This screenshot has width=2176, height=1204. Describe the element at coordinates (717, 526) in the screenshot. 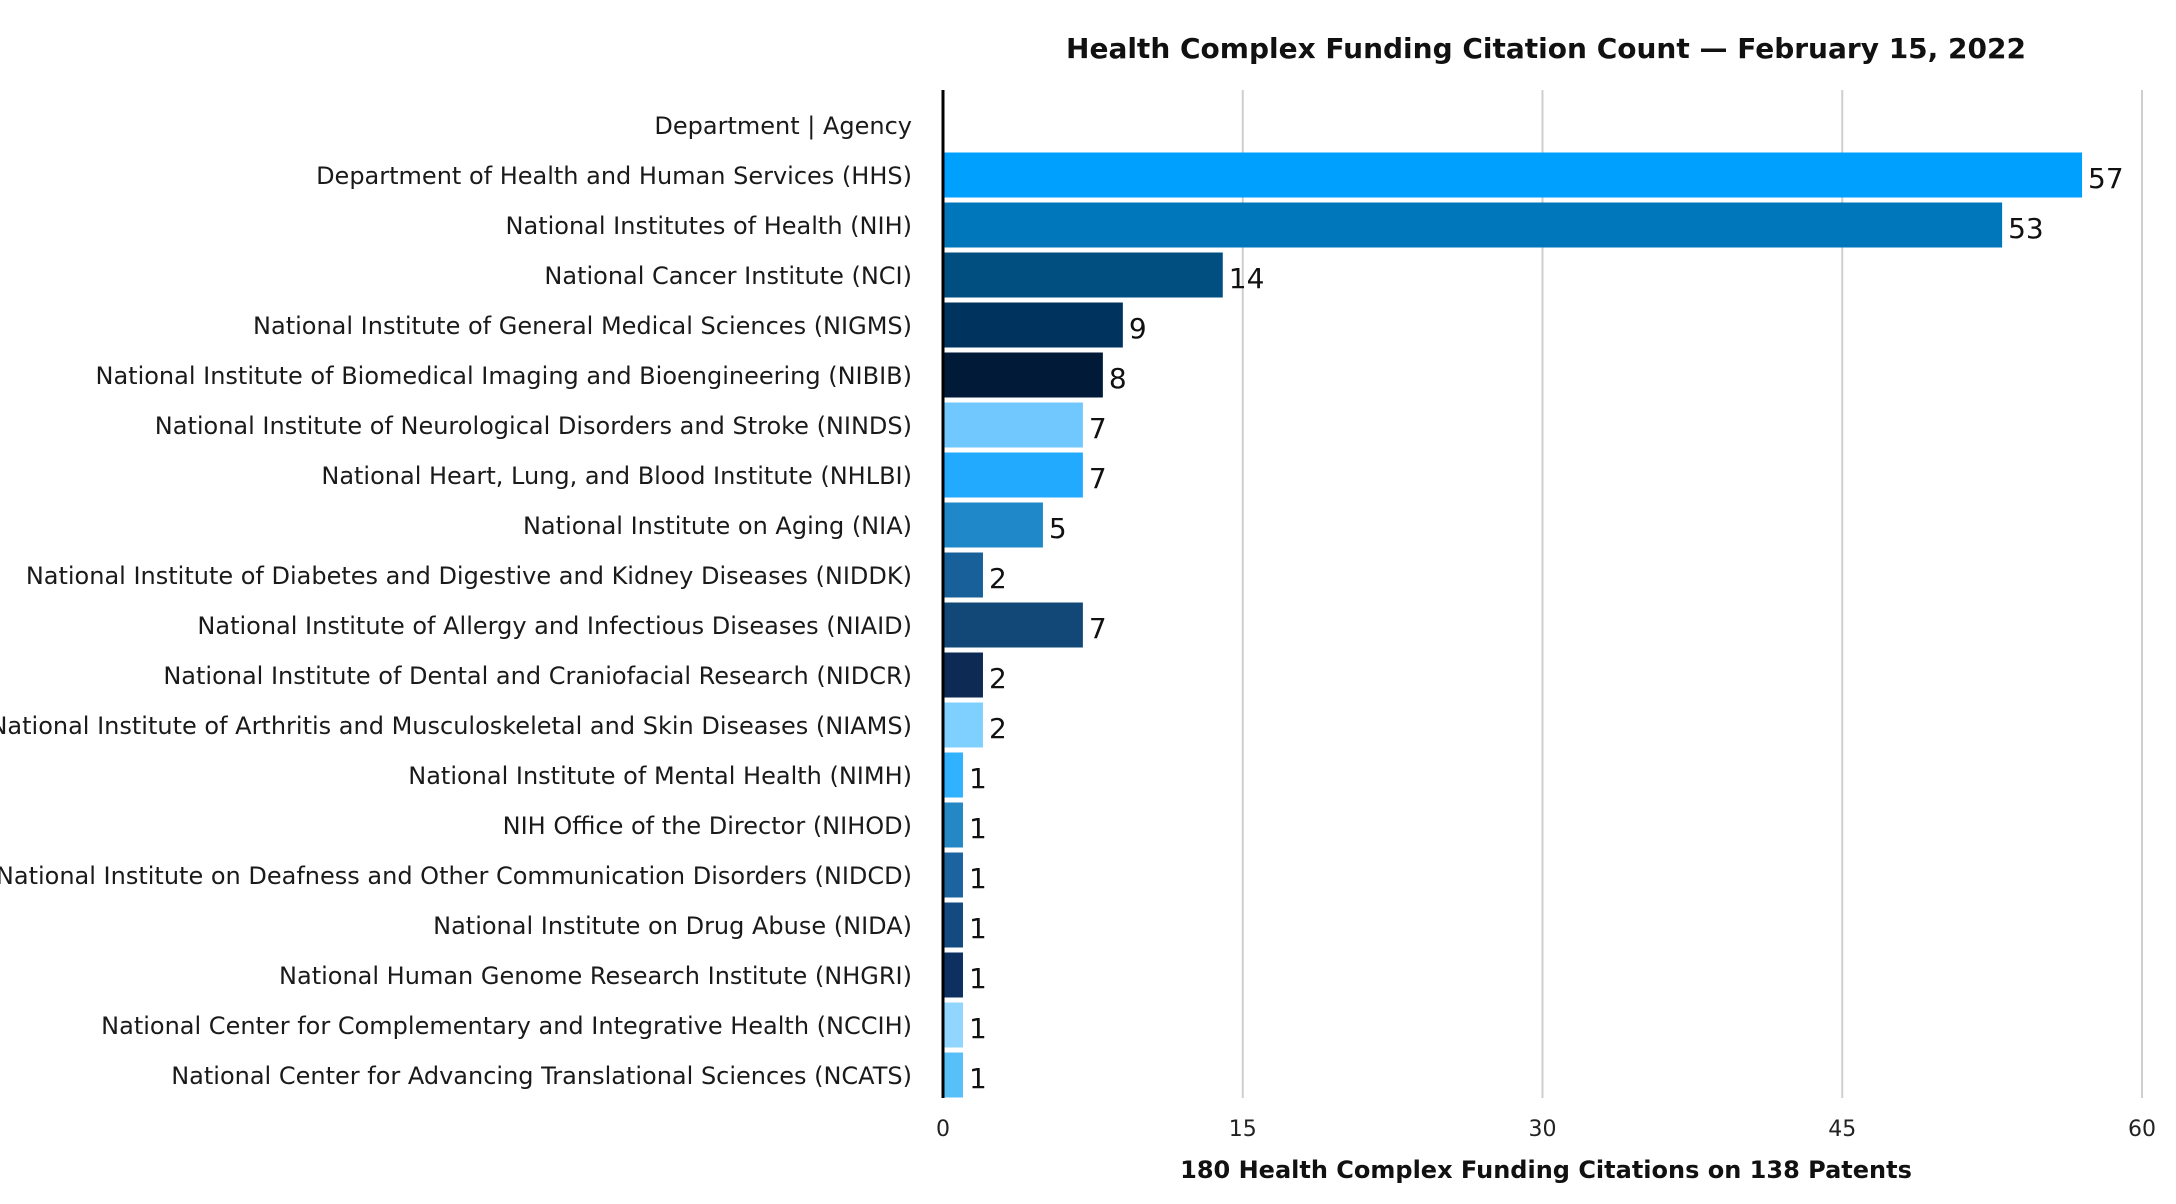

I see `category-label: National Institute on Aging (NIA)` at that location.